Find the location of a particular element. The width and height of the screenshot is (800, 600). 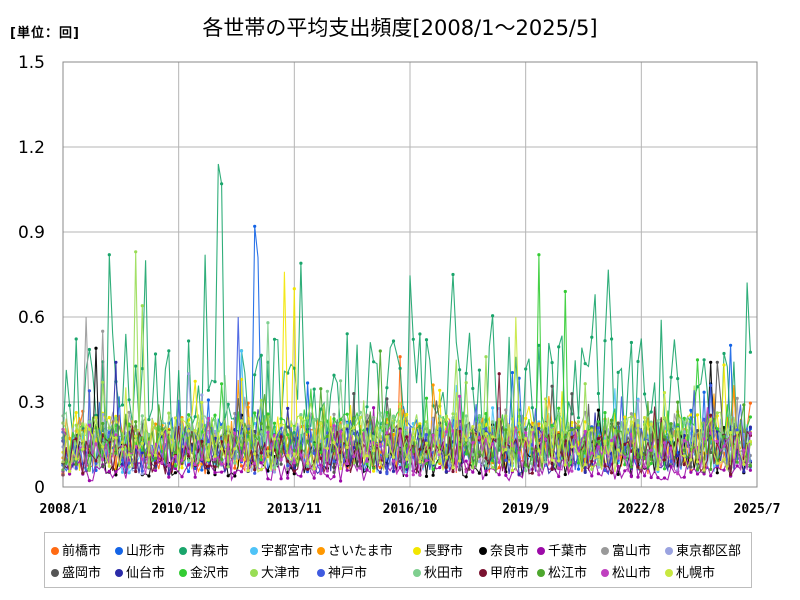

x-tick-label: 2008/1 is located at coordinates (63, 509).